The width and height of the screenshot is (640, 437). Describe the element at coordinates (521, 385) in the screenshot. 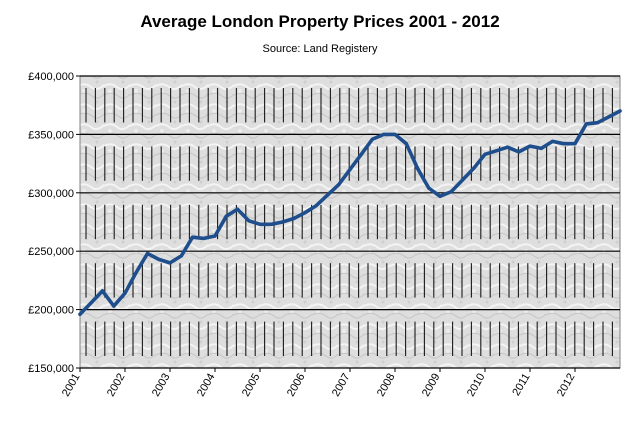

I see `x-tick-label: 2011` at that location.